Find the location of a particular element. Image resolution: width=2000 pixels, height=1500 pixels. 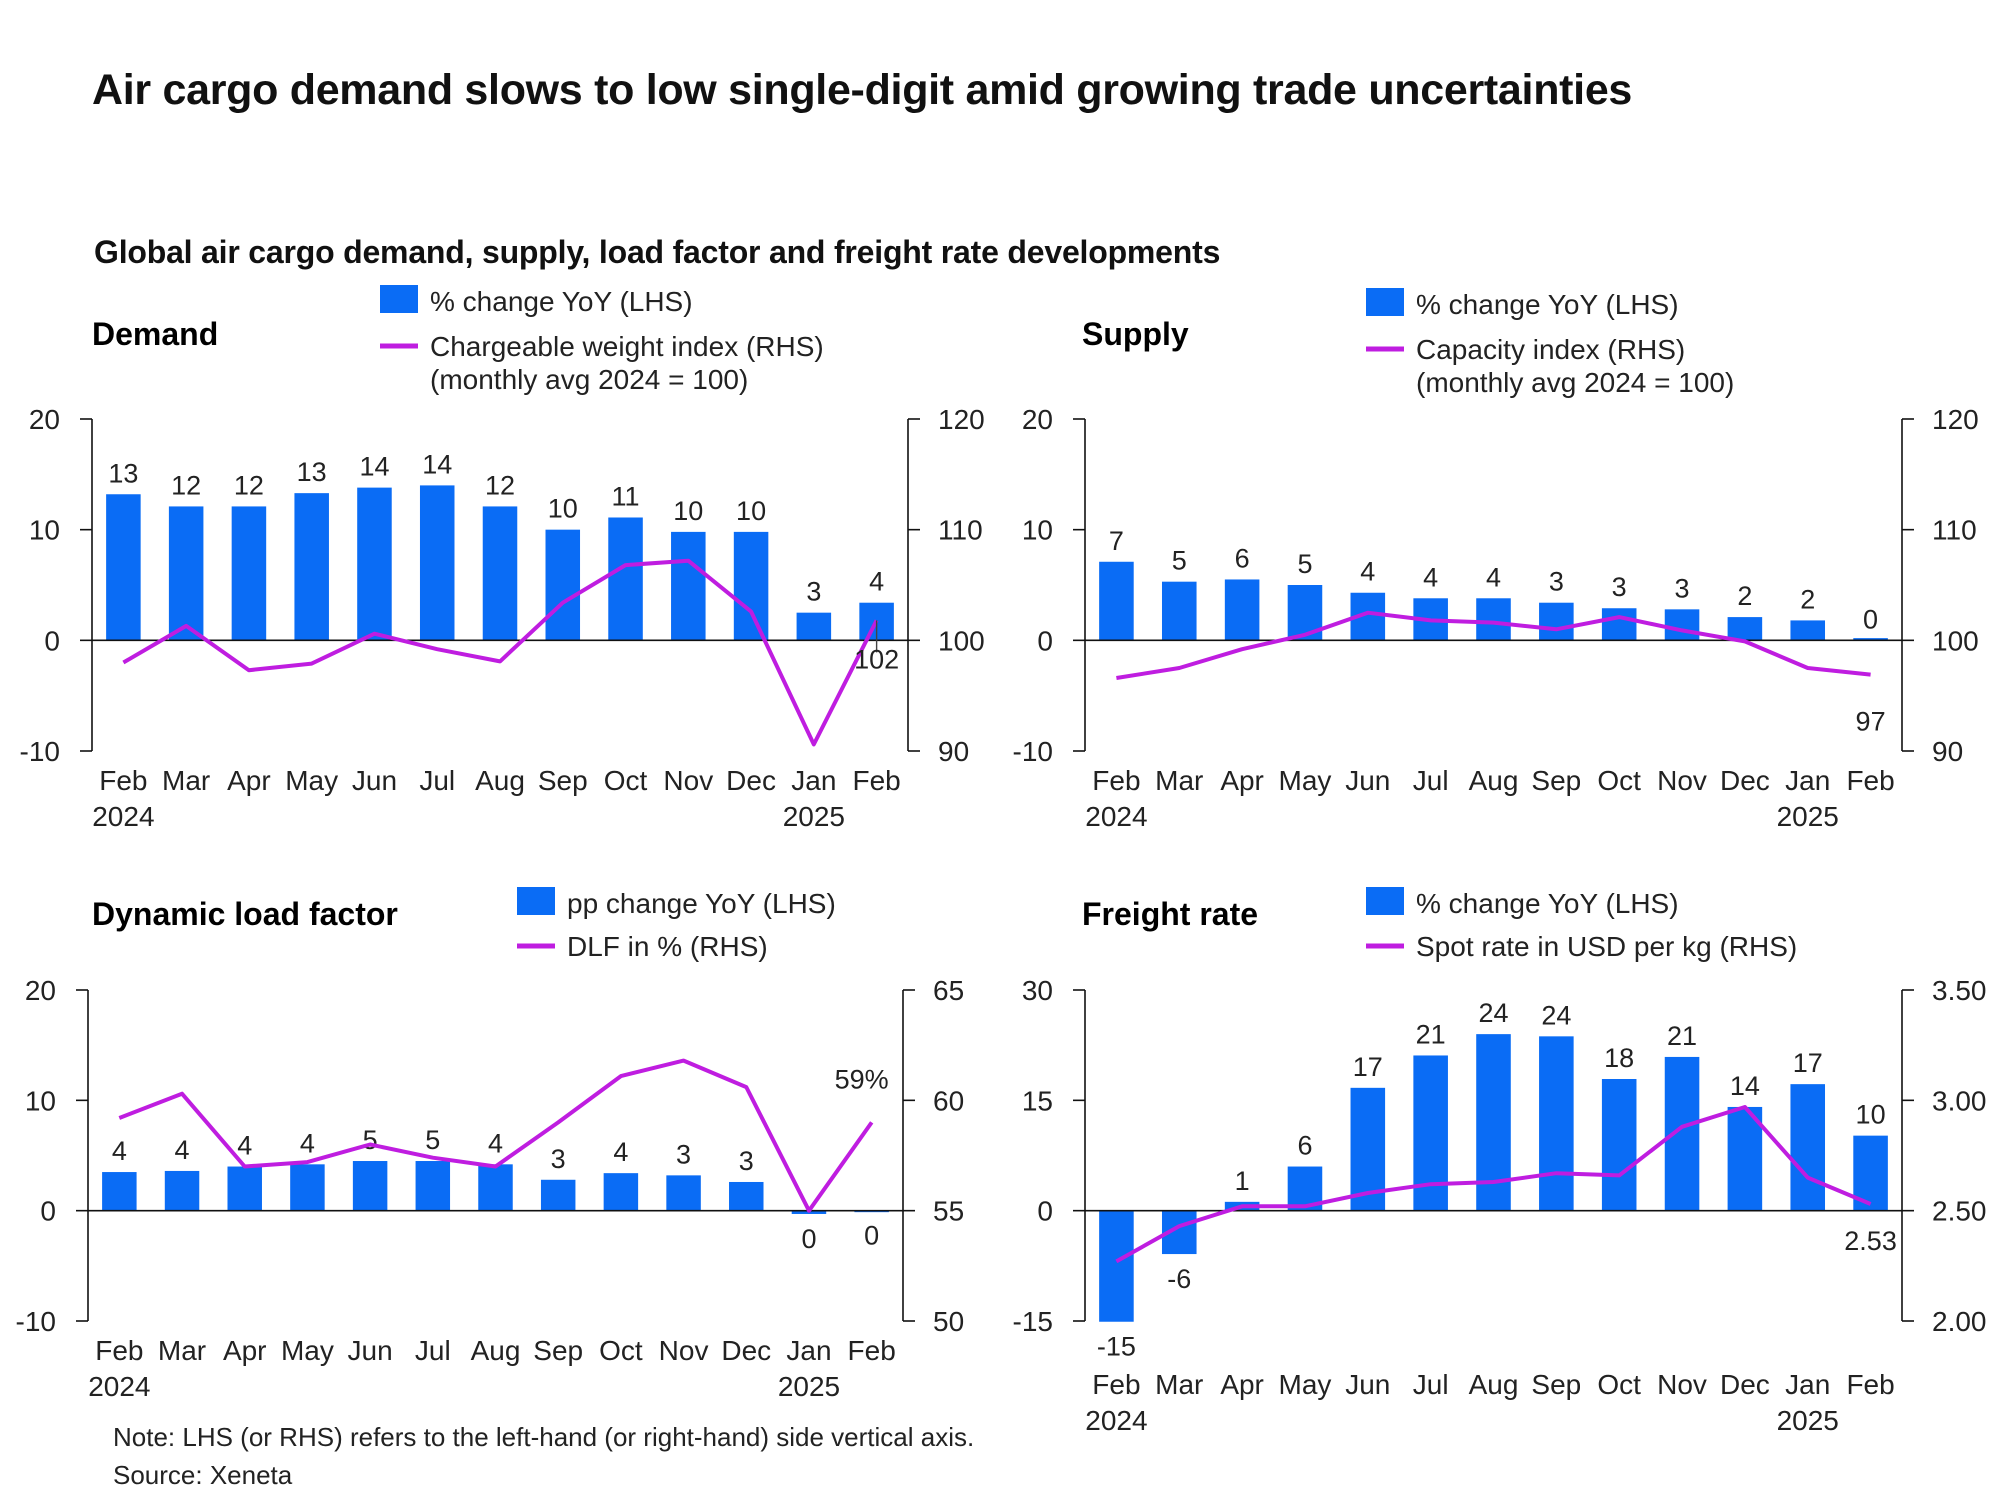

category-label: Apr is located at coordinates (245, 1350).